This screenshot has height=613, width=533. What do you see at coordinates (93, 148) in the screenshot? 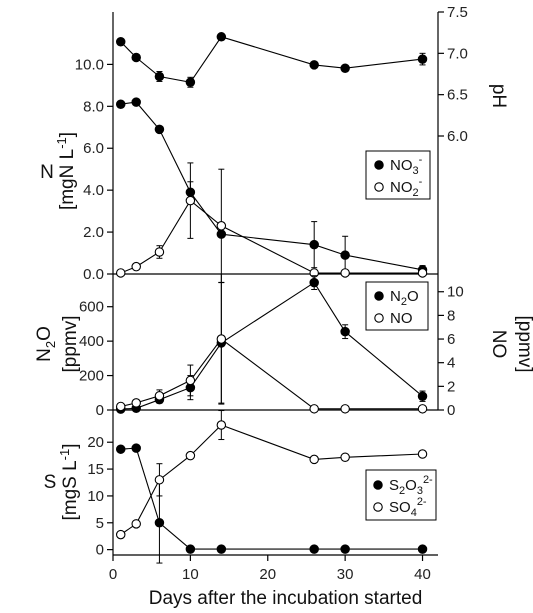
I see `y-tick-label: 6.0` at bounding box center [93, 148].